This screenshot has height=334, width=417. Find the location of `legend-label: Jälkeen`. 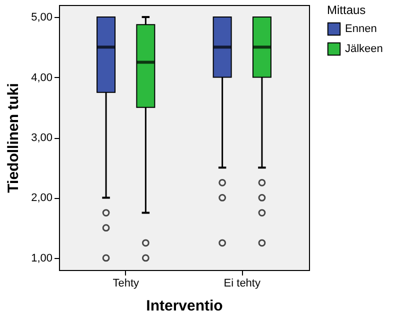

legend-label: Jälkeen is located at coordinates (364, 49).